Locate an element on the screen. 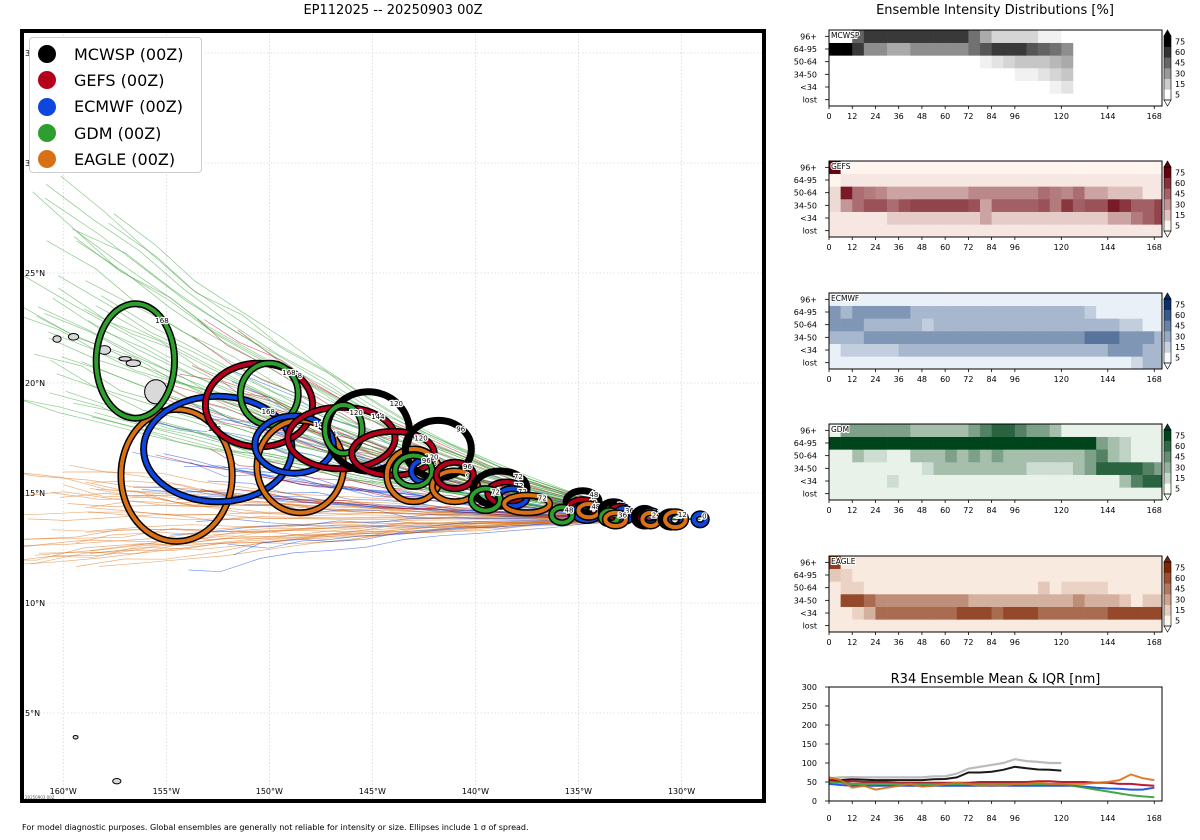 The width and height of the screenshot is (1200, 840). heatmap-row-label: <34 is located at coordinates (808, 613).